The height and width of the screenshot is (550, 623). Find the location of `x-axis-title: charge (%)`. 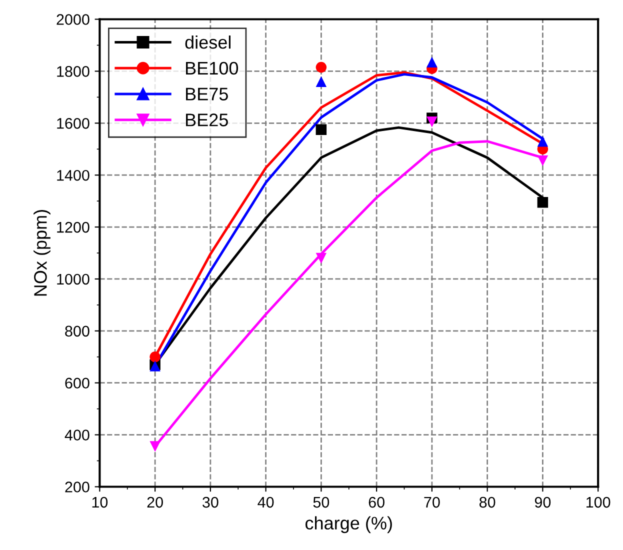

x-axis-title: charge (%) is located at coordinates (349, 525).